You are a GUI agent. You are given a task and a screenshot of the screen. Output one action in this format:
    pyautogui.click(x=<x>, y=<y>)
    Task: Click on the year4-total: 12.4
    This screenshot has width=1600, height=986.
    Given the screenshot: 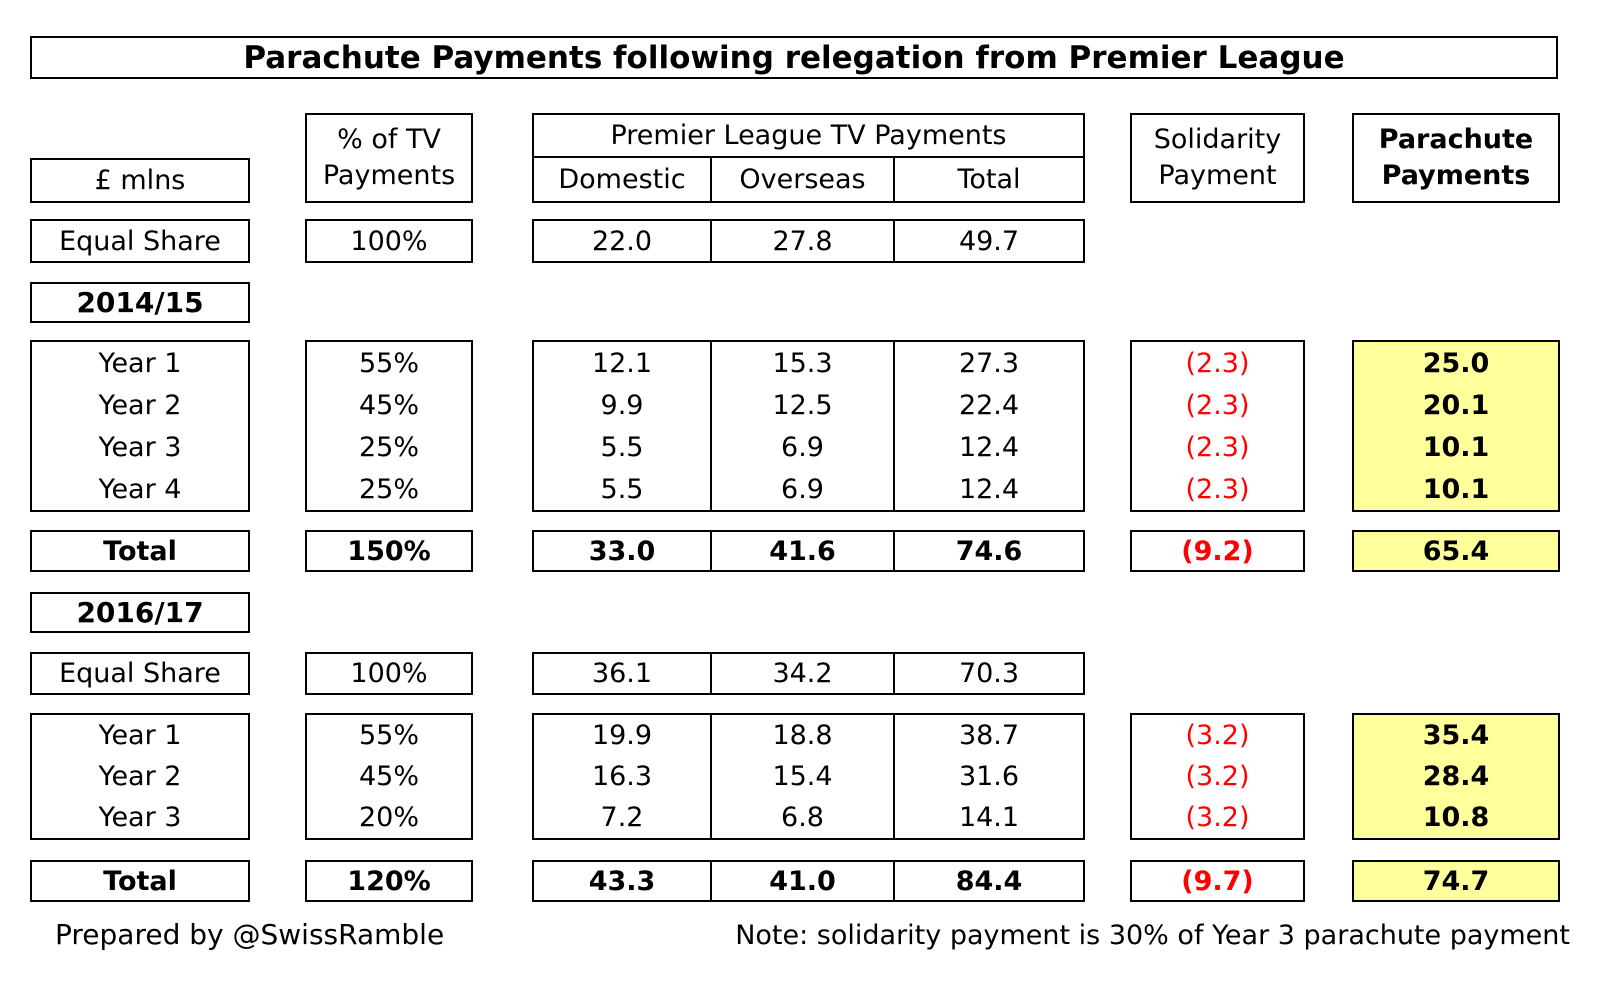 What is the action you would take?
    pyautogui.click(x=989, y=489)
    